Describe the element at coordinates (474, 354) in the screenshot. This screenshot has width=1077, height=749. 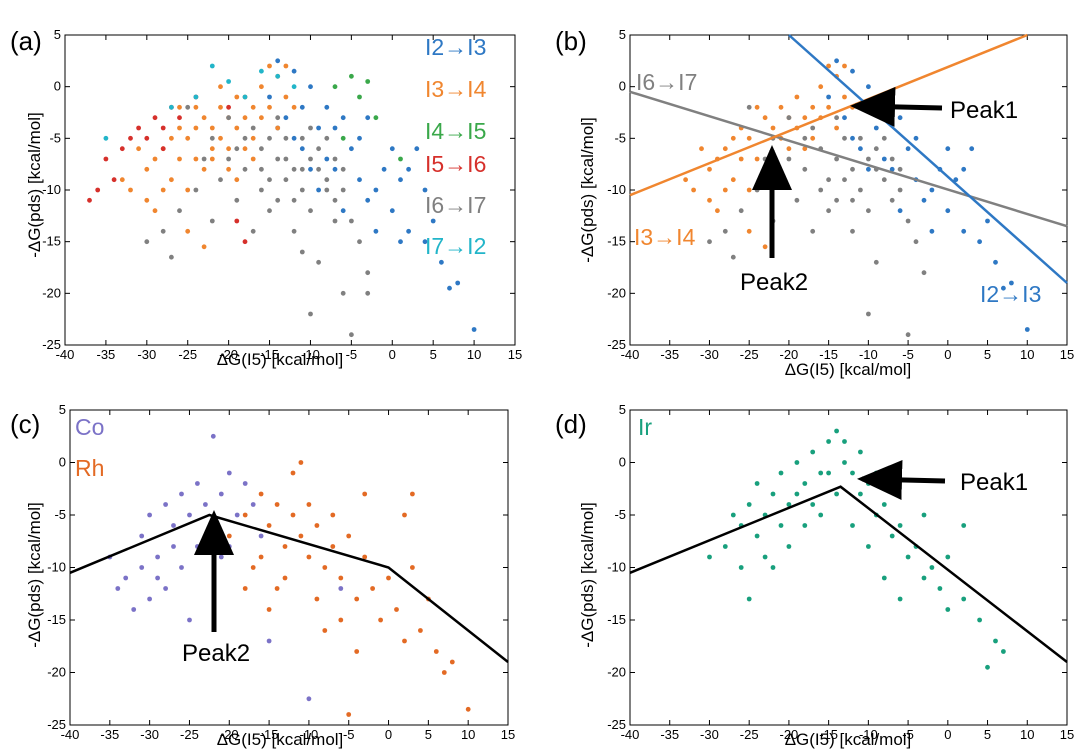
I see `x-tick-label: 10` at that location.